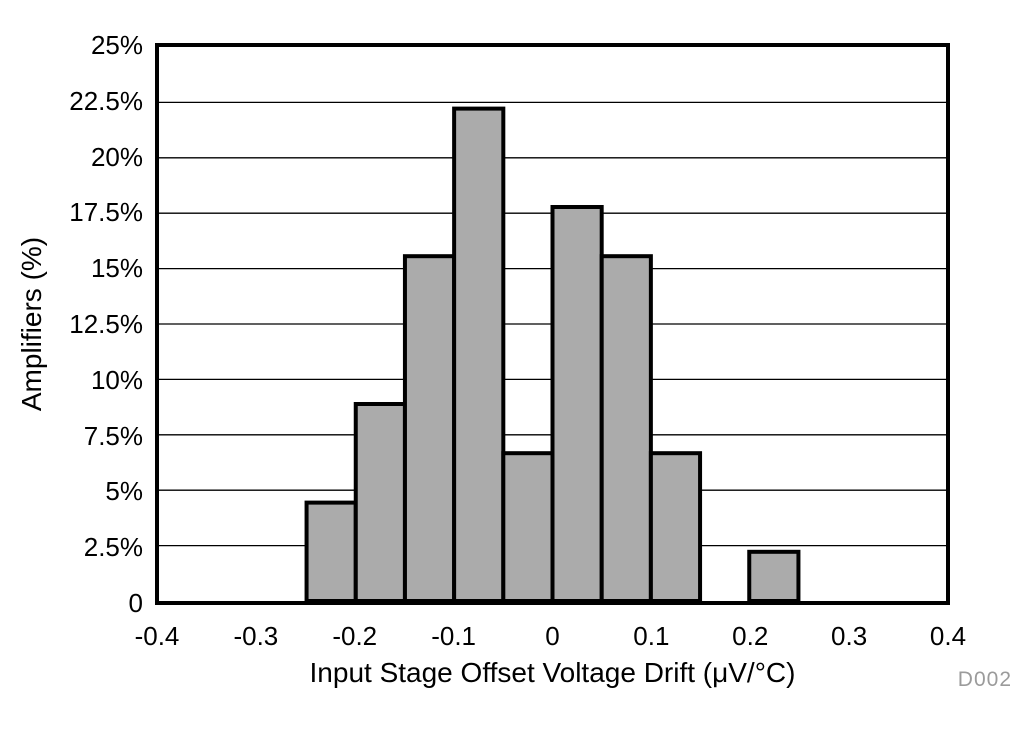 The height and width of the screenshot is (734, 1032). Describe the element at coordinates (750, 636) in the screenshot. I see `x-tick-label: 0.2` at that location.